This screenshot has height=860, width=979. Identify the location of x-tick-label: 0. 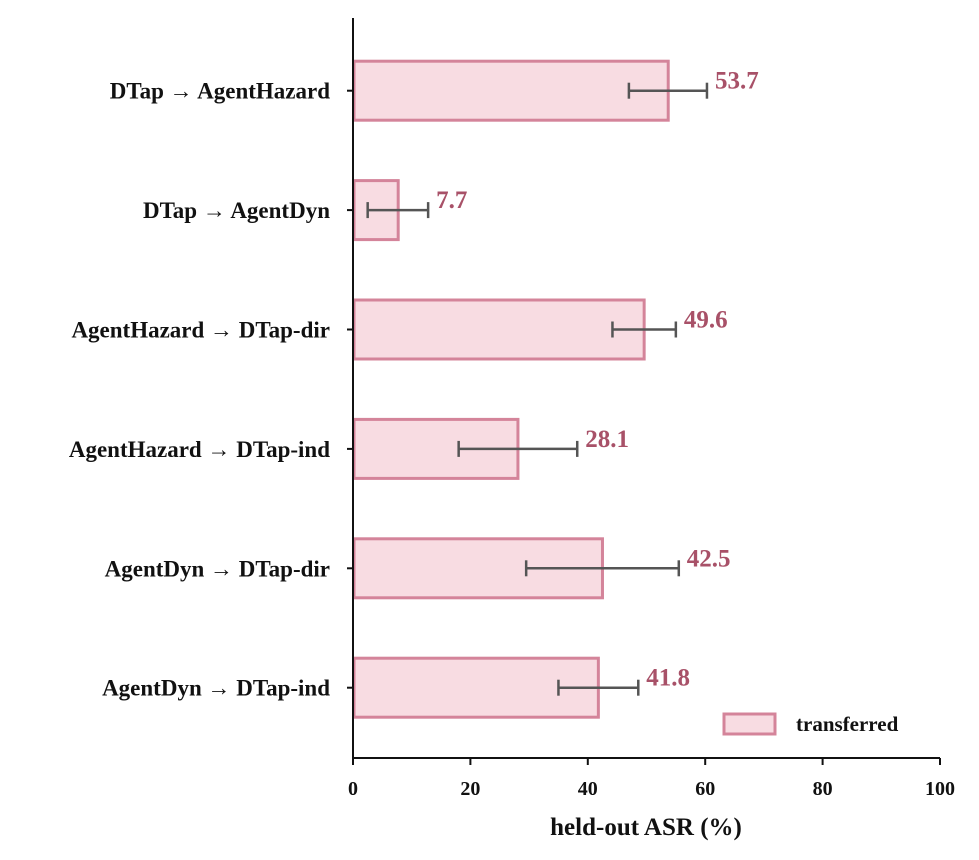
(353, 789).